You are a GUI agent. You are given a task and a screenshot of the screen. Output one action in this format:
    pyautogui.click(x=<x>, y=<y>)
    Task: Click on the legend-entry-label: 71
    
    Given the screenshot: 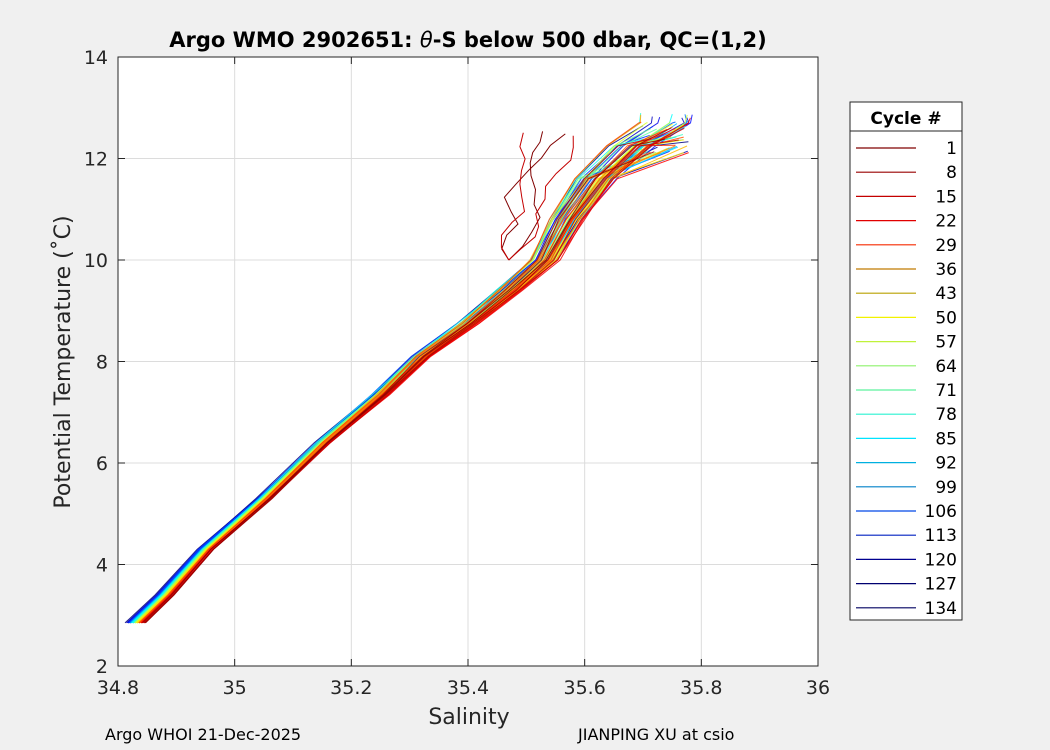 What is the action you would take?
    pyautogui.click(x=946, y=391)
    